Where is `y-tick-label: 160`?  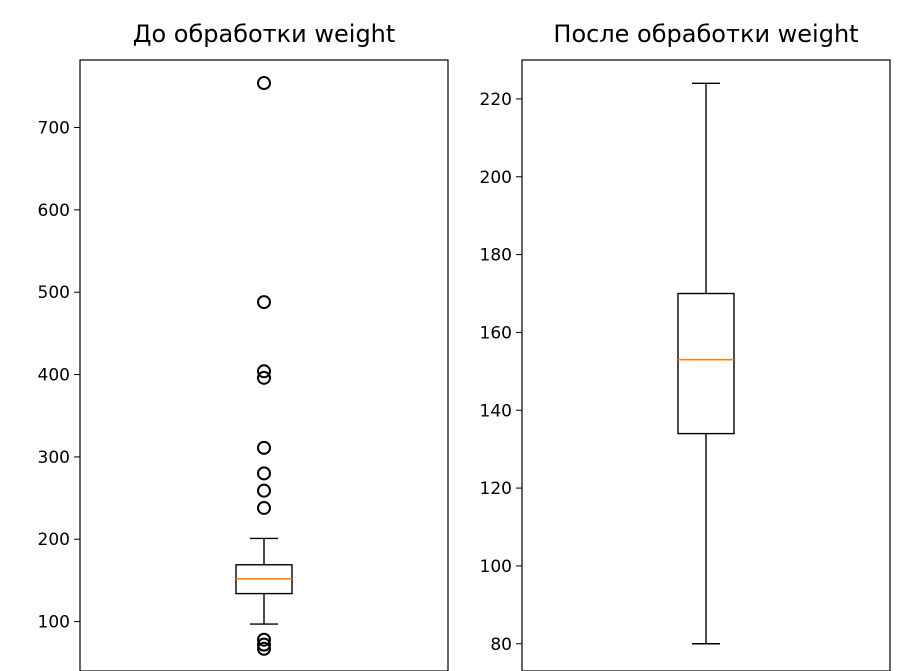 y-tick-label: 160 is located at coordinates (496, 333).